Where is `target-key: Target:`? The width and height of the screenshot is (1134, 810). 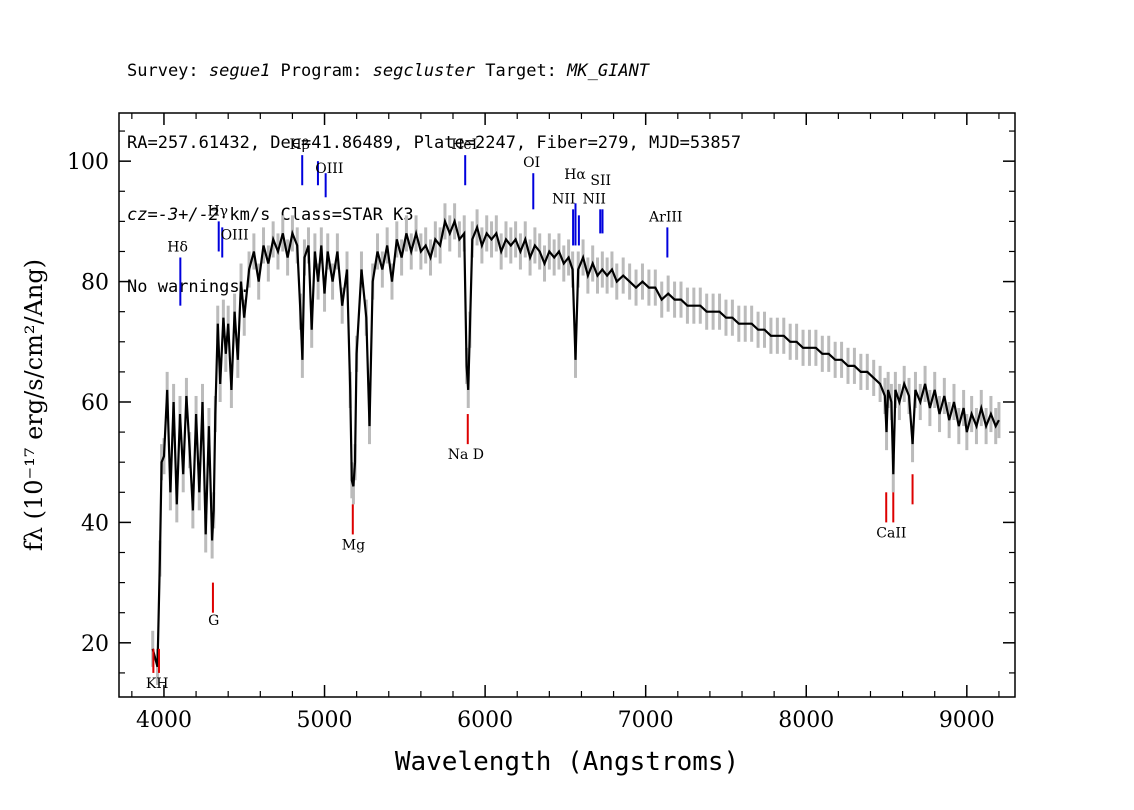 target-key: Target: is located at coordinates (521, 71).